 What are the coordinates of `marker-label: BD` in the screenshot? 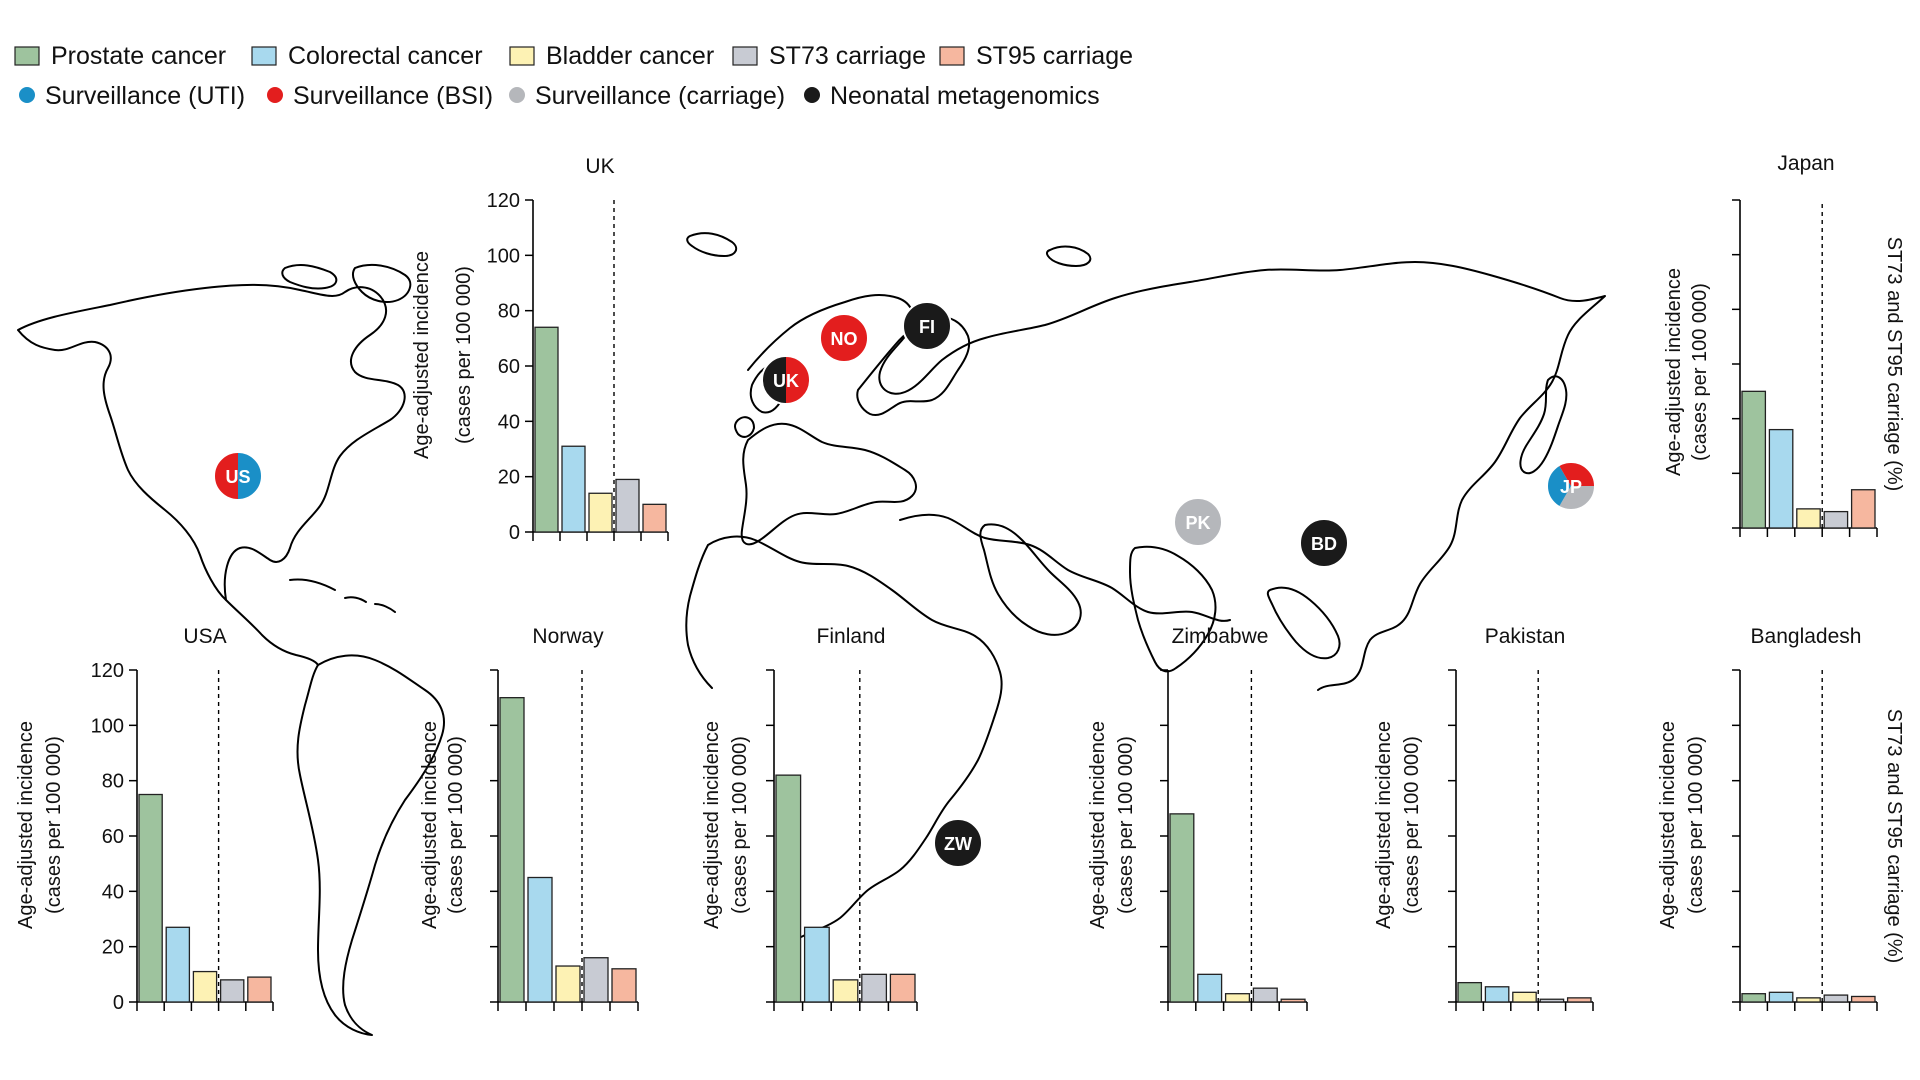 It's located at (1324, 544).